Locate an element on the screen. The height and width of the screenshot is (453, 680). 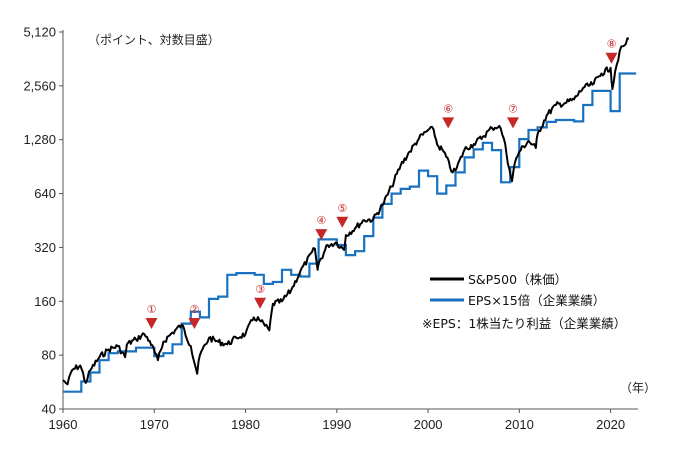
y-tick-label: 2,560 is located at coordinates (39, 85).